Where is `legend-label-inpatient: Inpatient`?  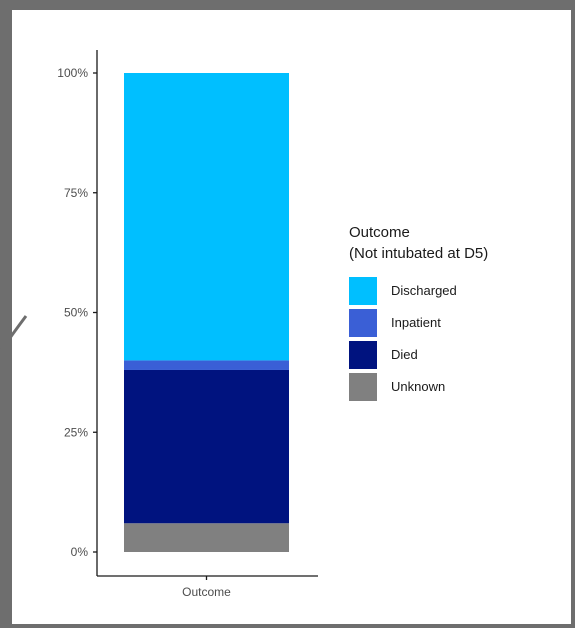 legend-label-inpatient: Inpatient is located at coordinates (416, 322).